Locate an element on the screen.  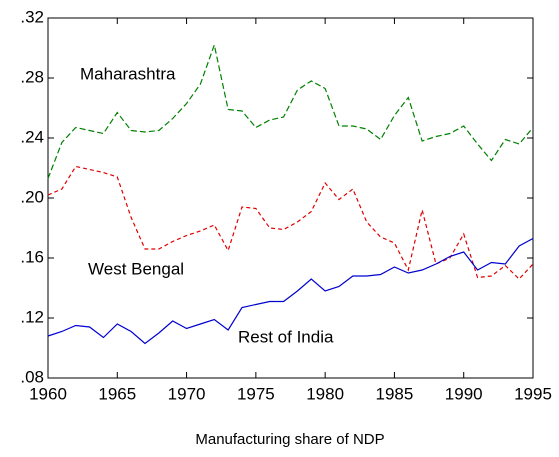
x-axis-label: Manufacturing share of NDP is located at coordinates (289, 439).